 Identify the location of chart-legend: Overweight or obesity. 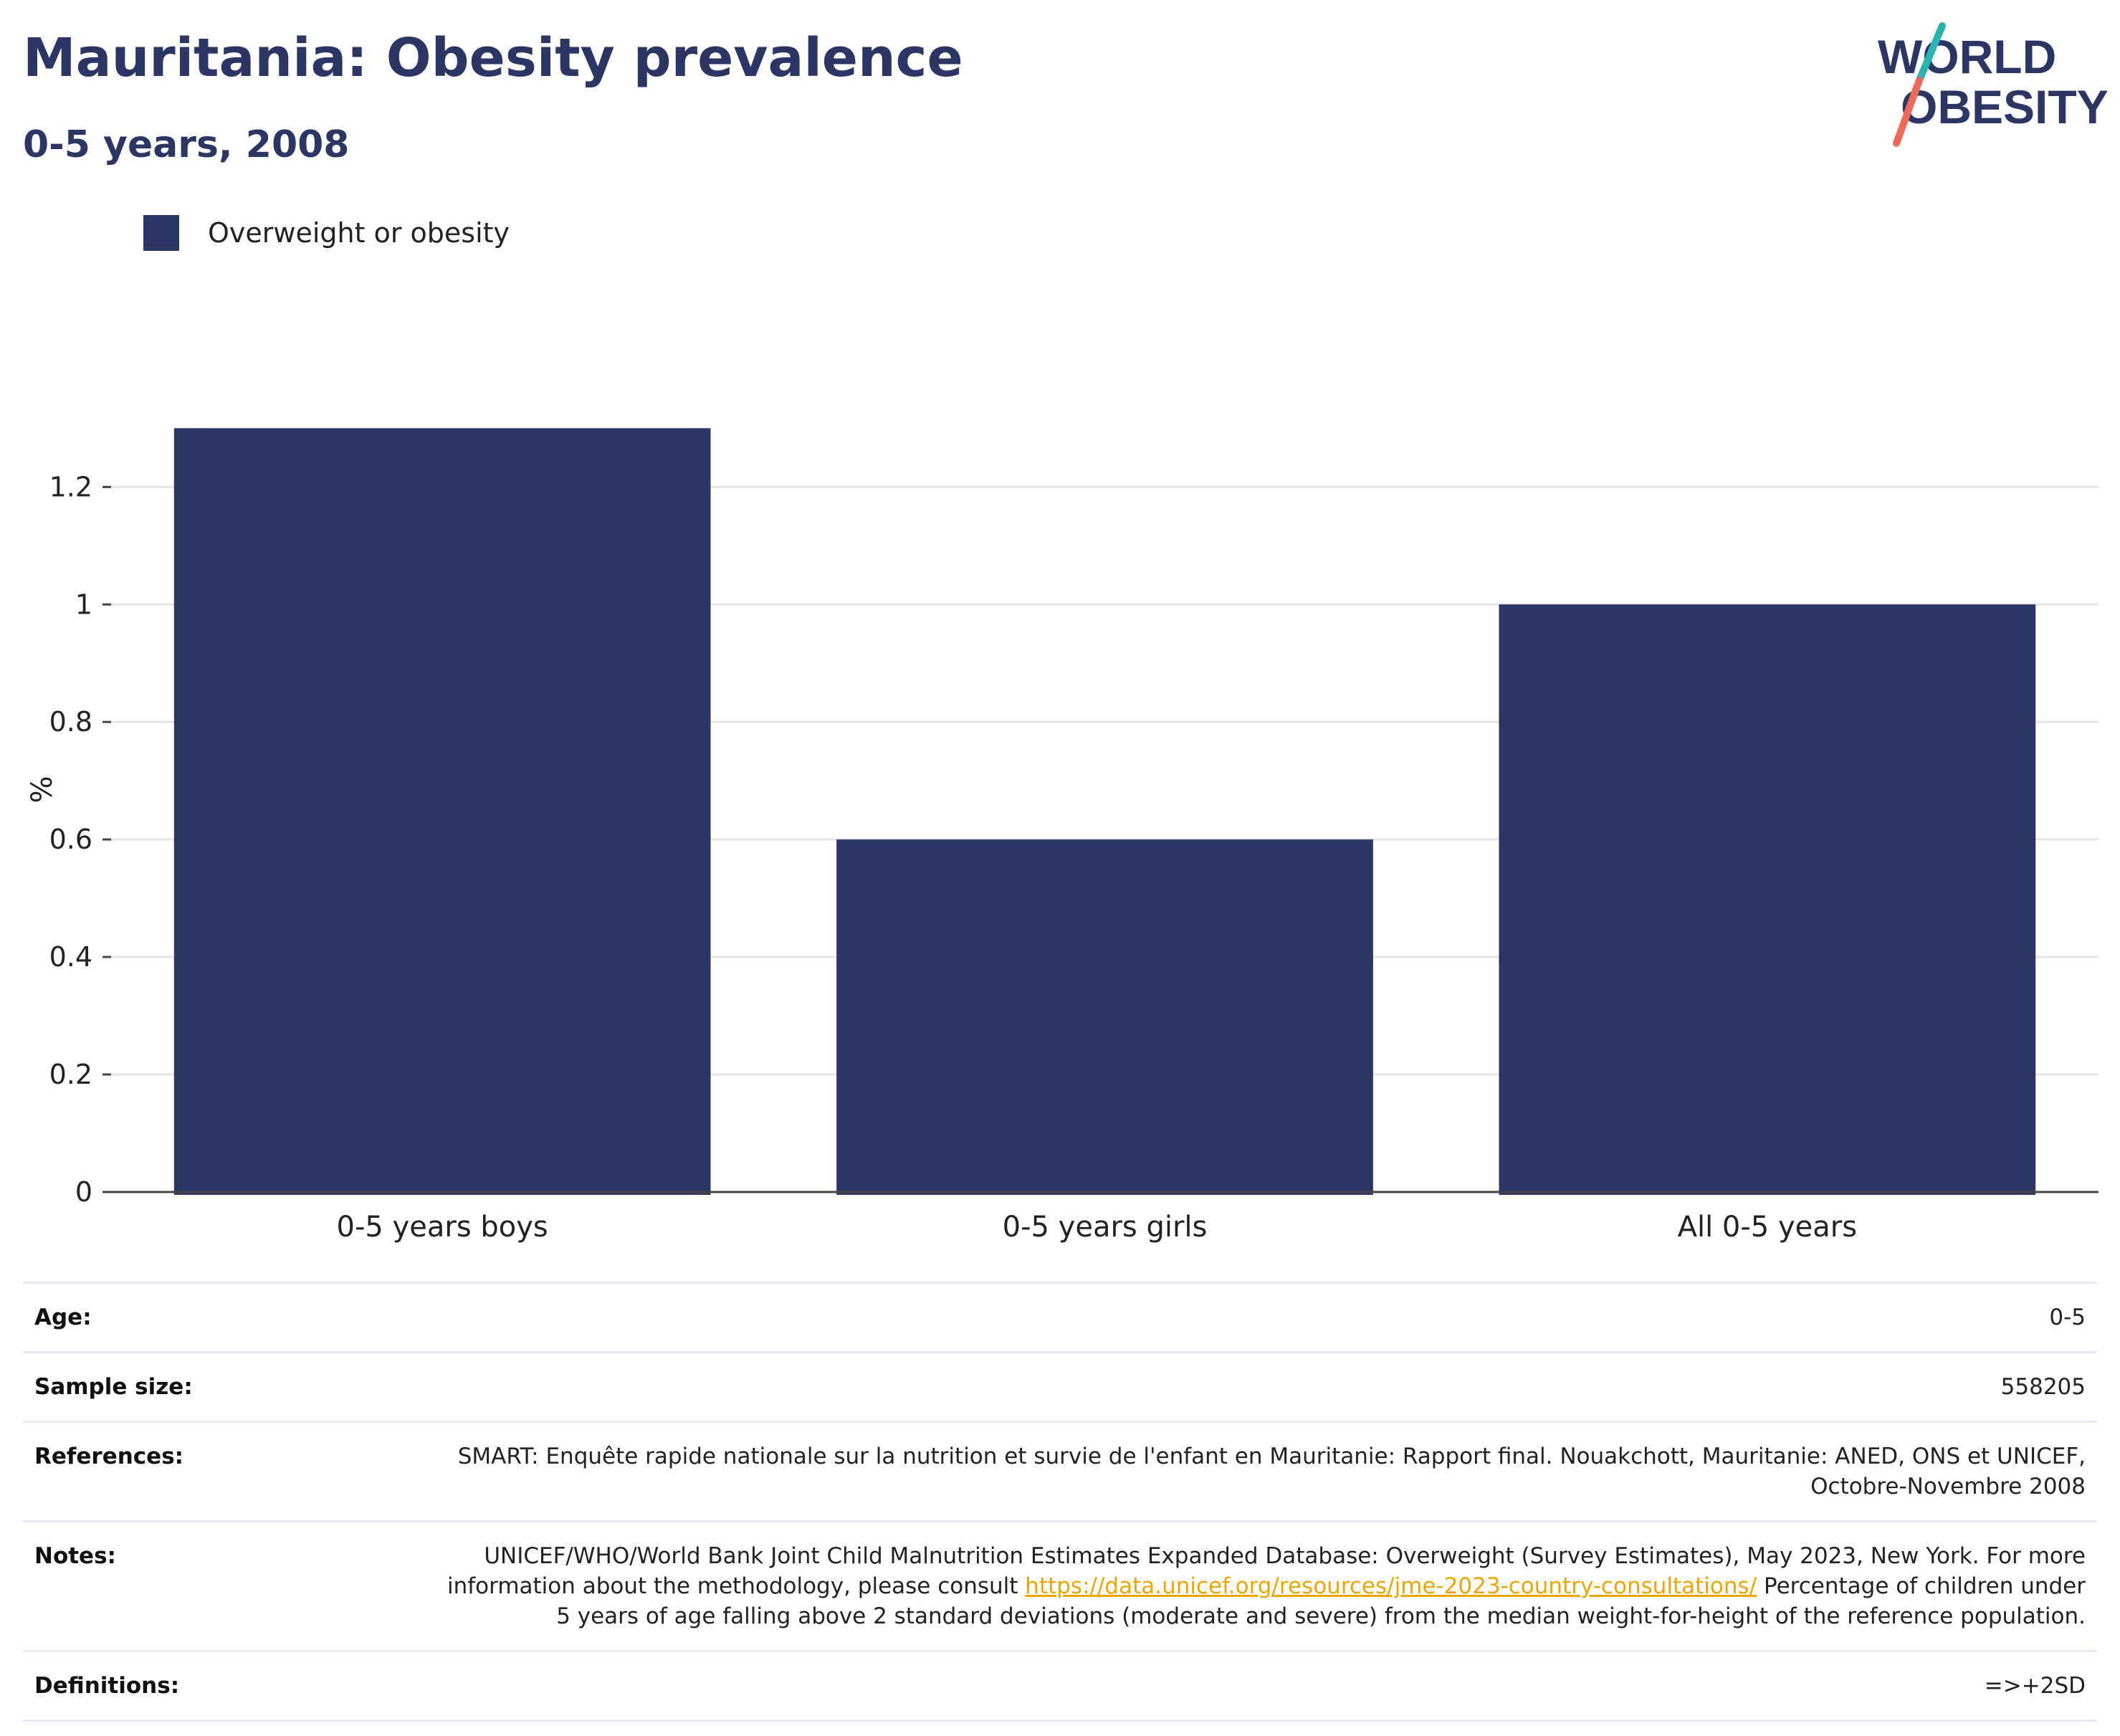
(327, 233).